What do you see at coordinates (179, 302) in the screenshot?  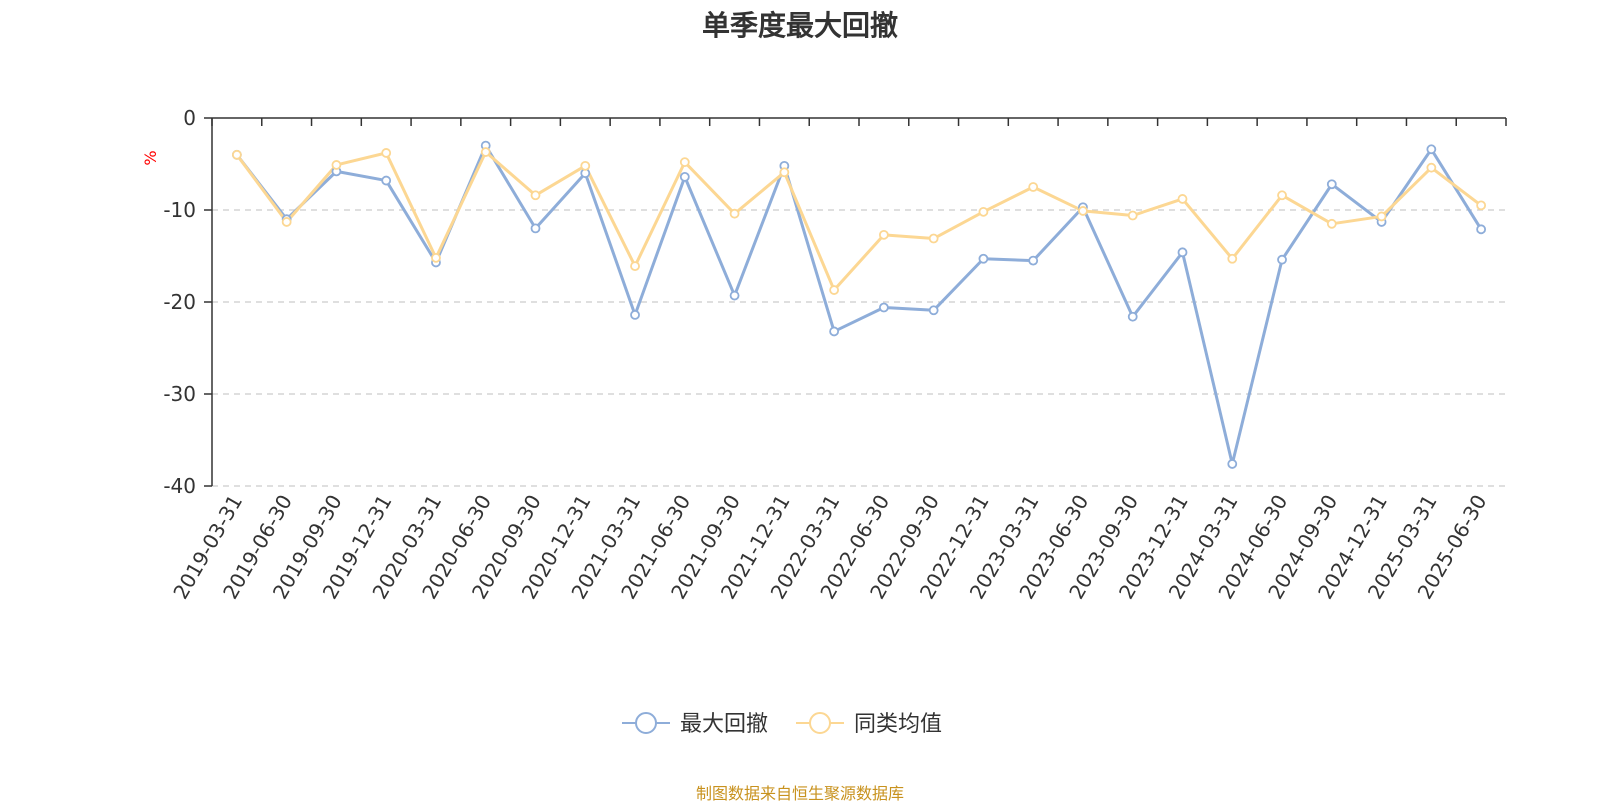 I see `y-tick-label: -20` at bounding box center [179, 302].